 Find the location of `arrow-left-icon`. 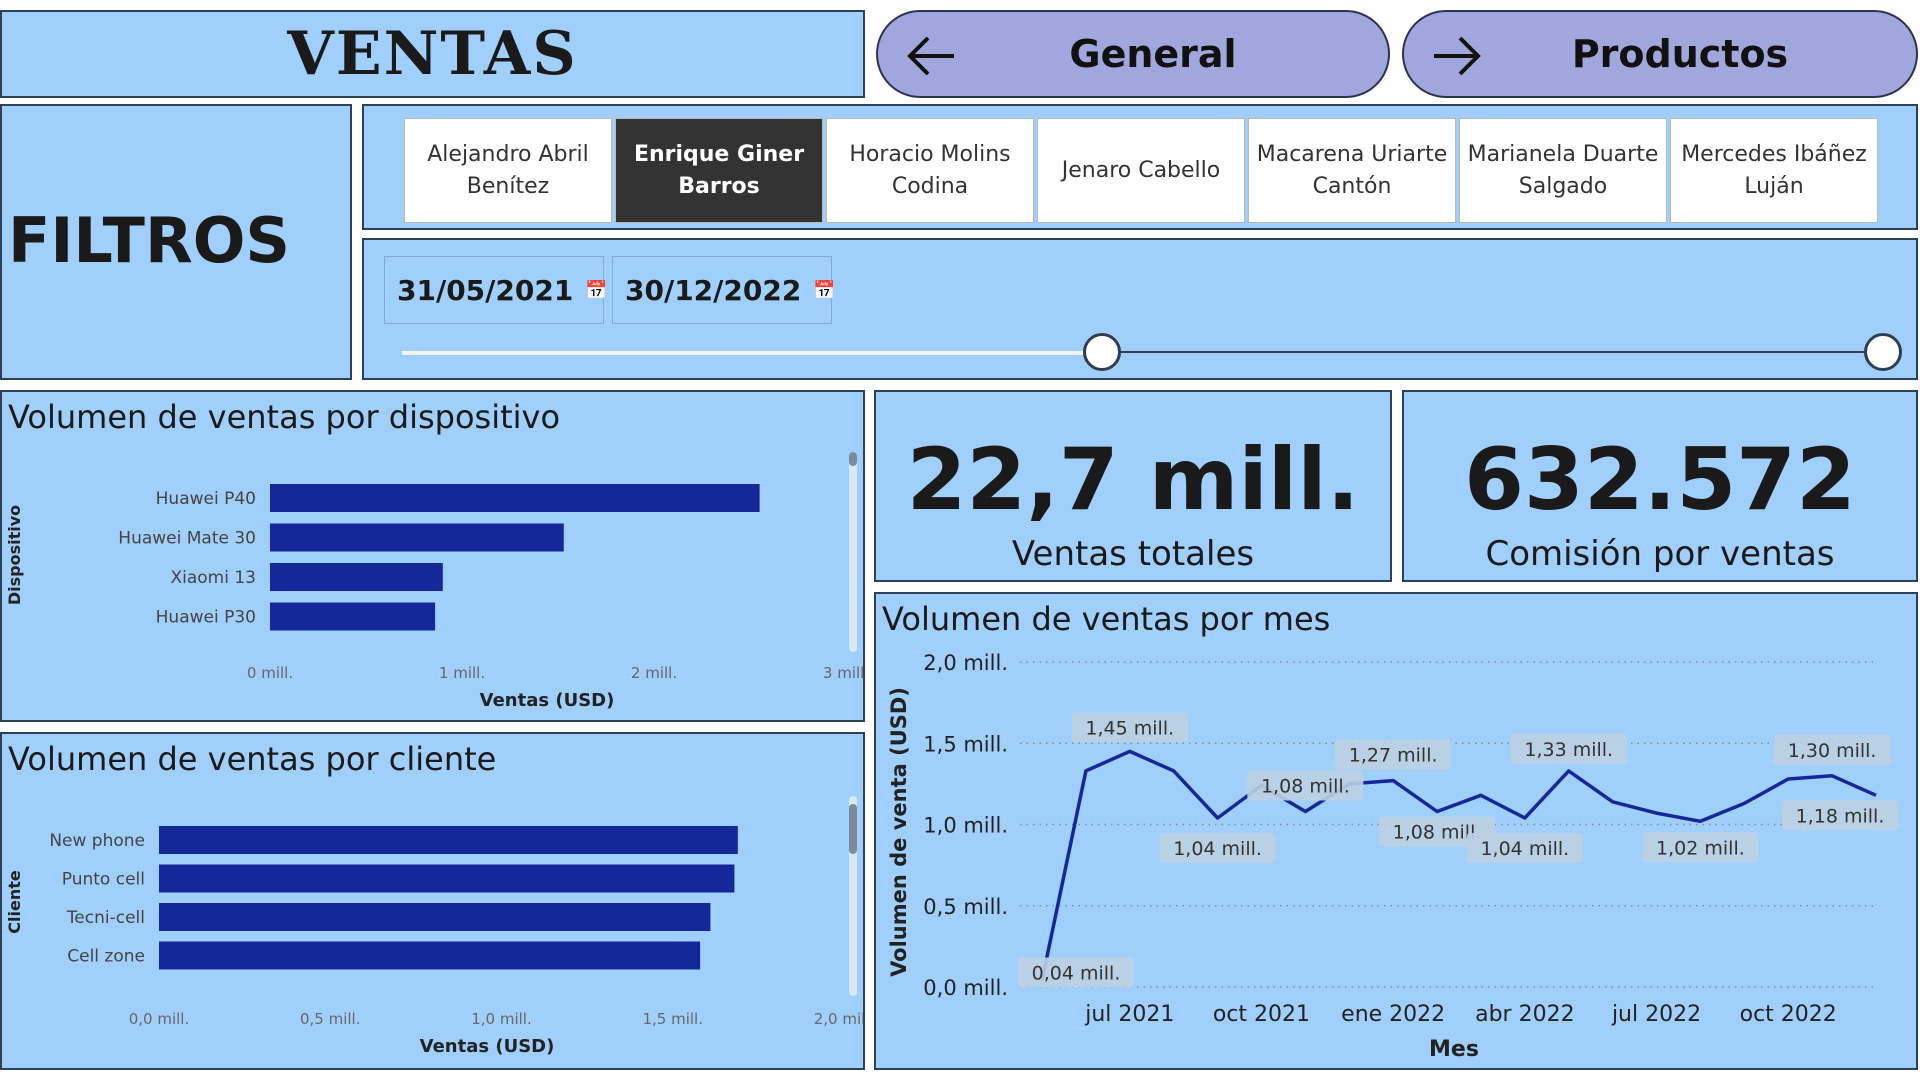

arrow-left-icon is located at coordinates (930, 56).